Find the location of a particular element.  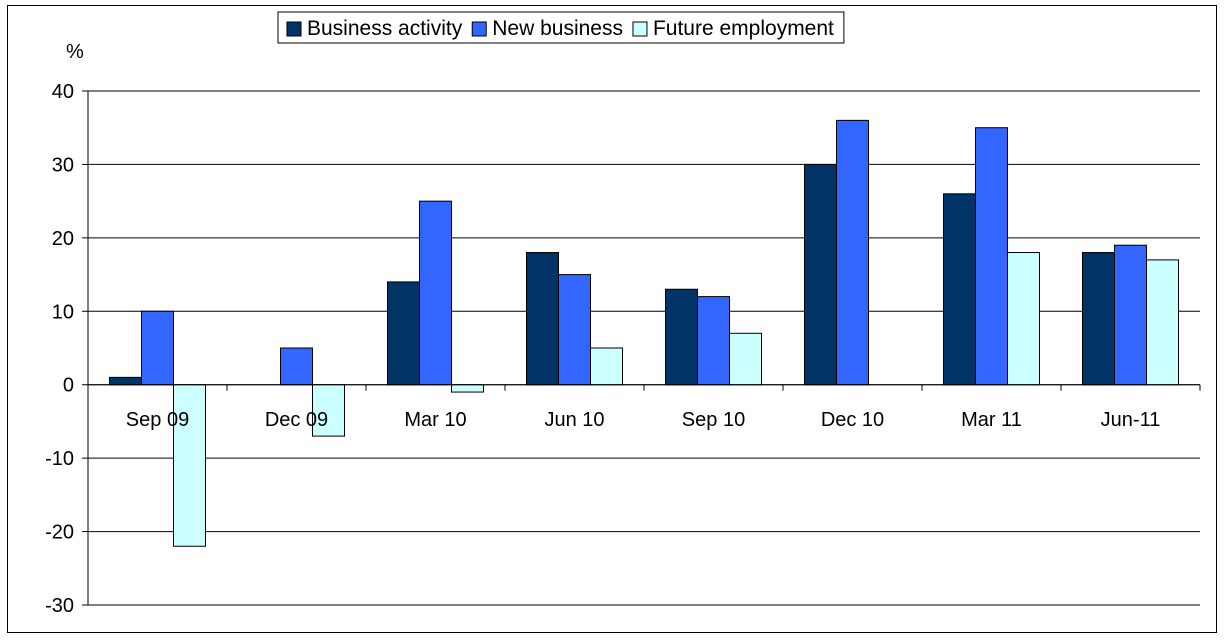

legend-label: Future employment is located at coordinates (743, 28).